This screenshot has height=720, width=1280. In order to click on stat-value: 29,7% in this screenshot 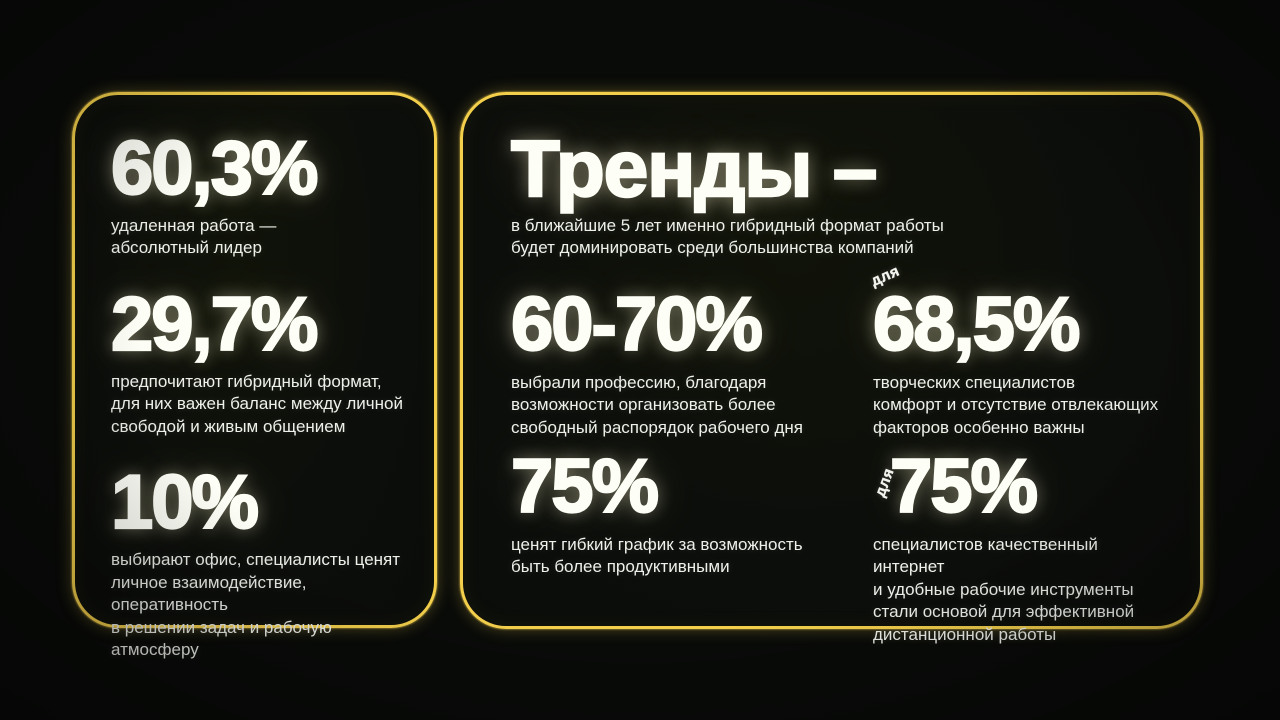, I will do `click(215, 324)`.